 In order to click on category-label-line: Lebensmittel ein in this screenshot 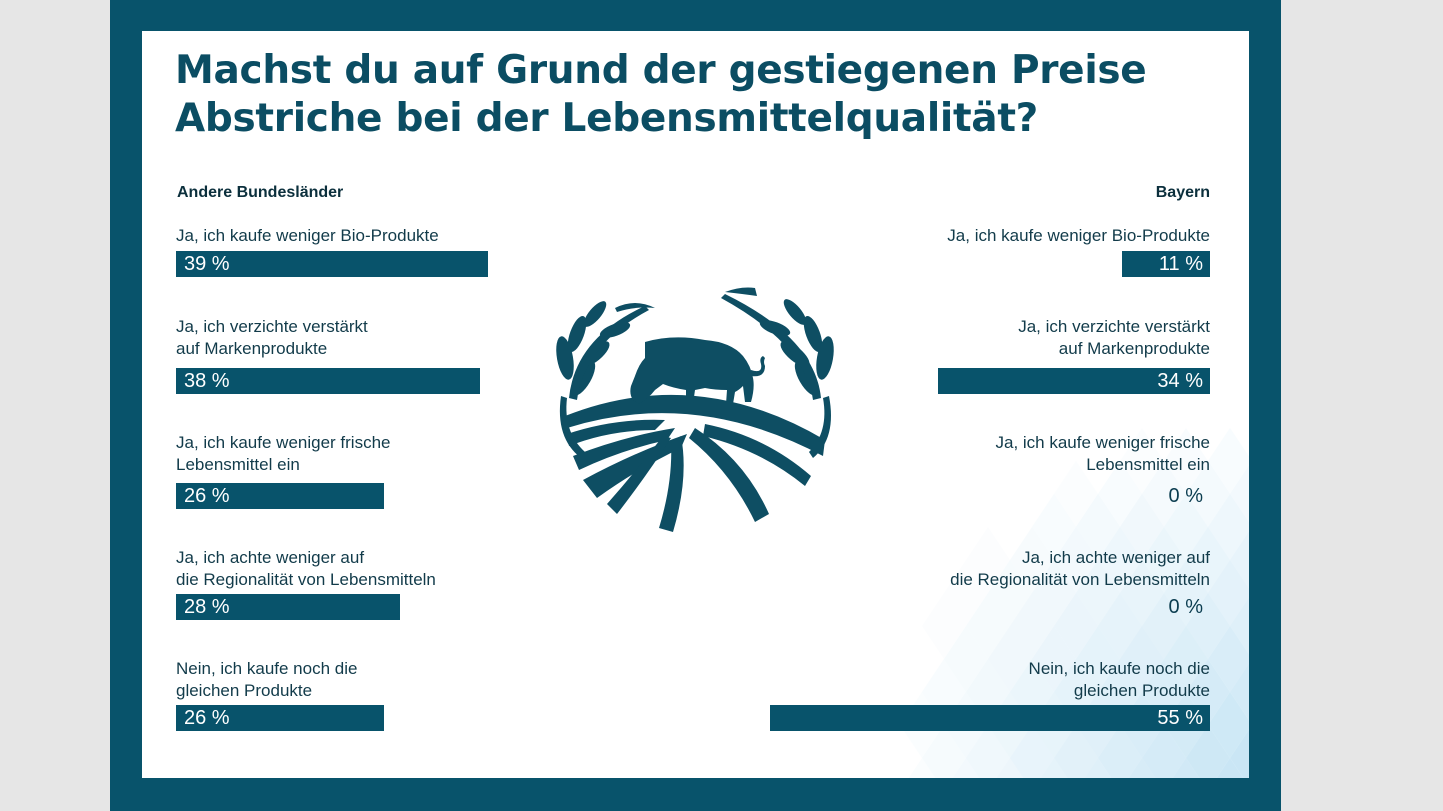, I will do `click(1148, 464)`.